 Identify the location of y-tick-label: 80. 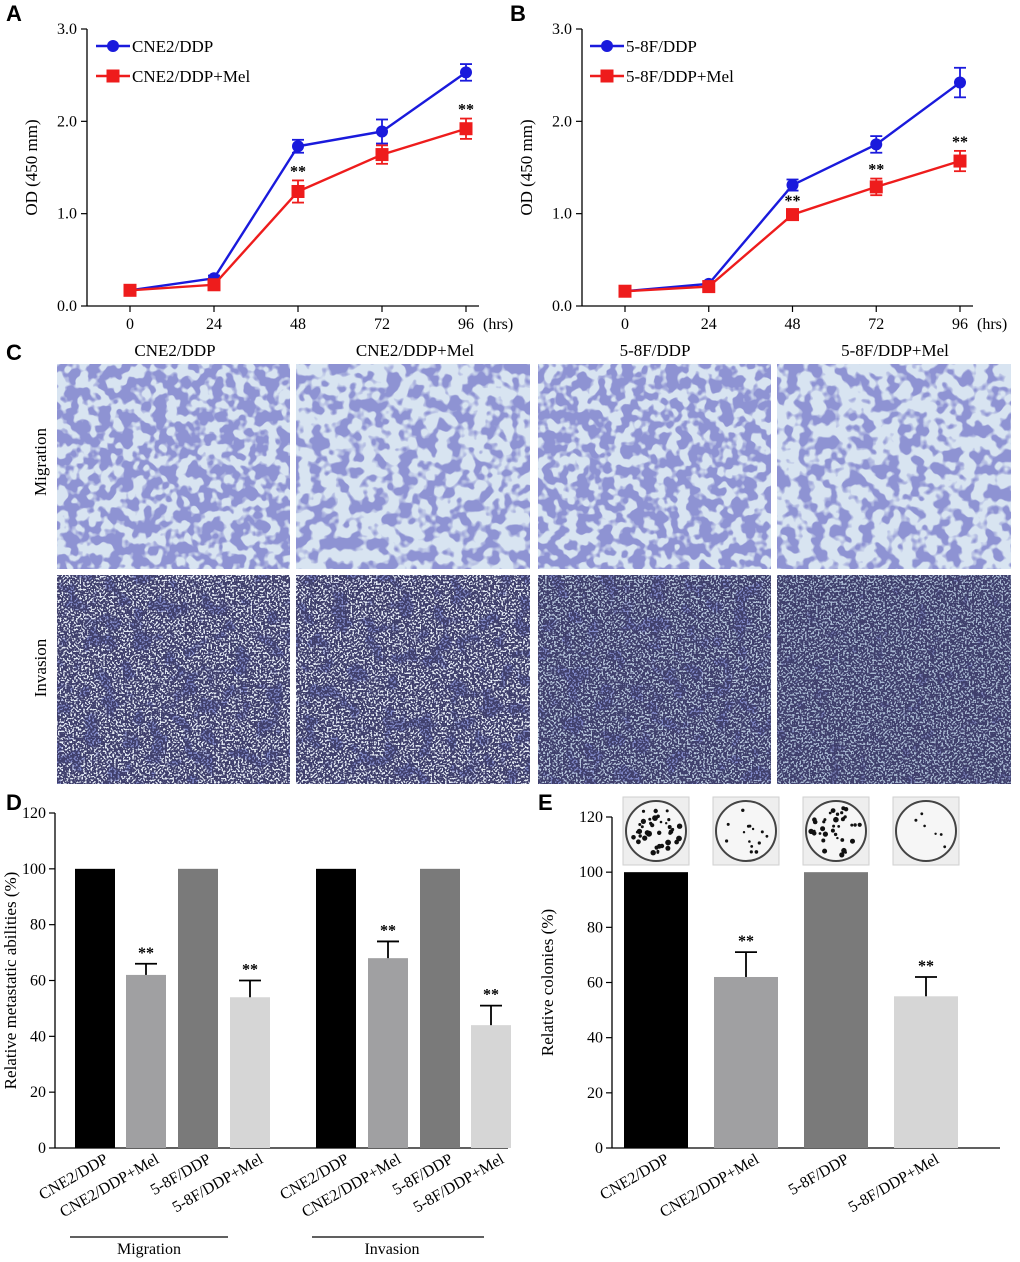
(595, 927).